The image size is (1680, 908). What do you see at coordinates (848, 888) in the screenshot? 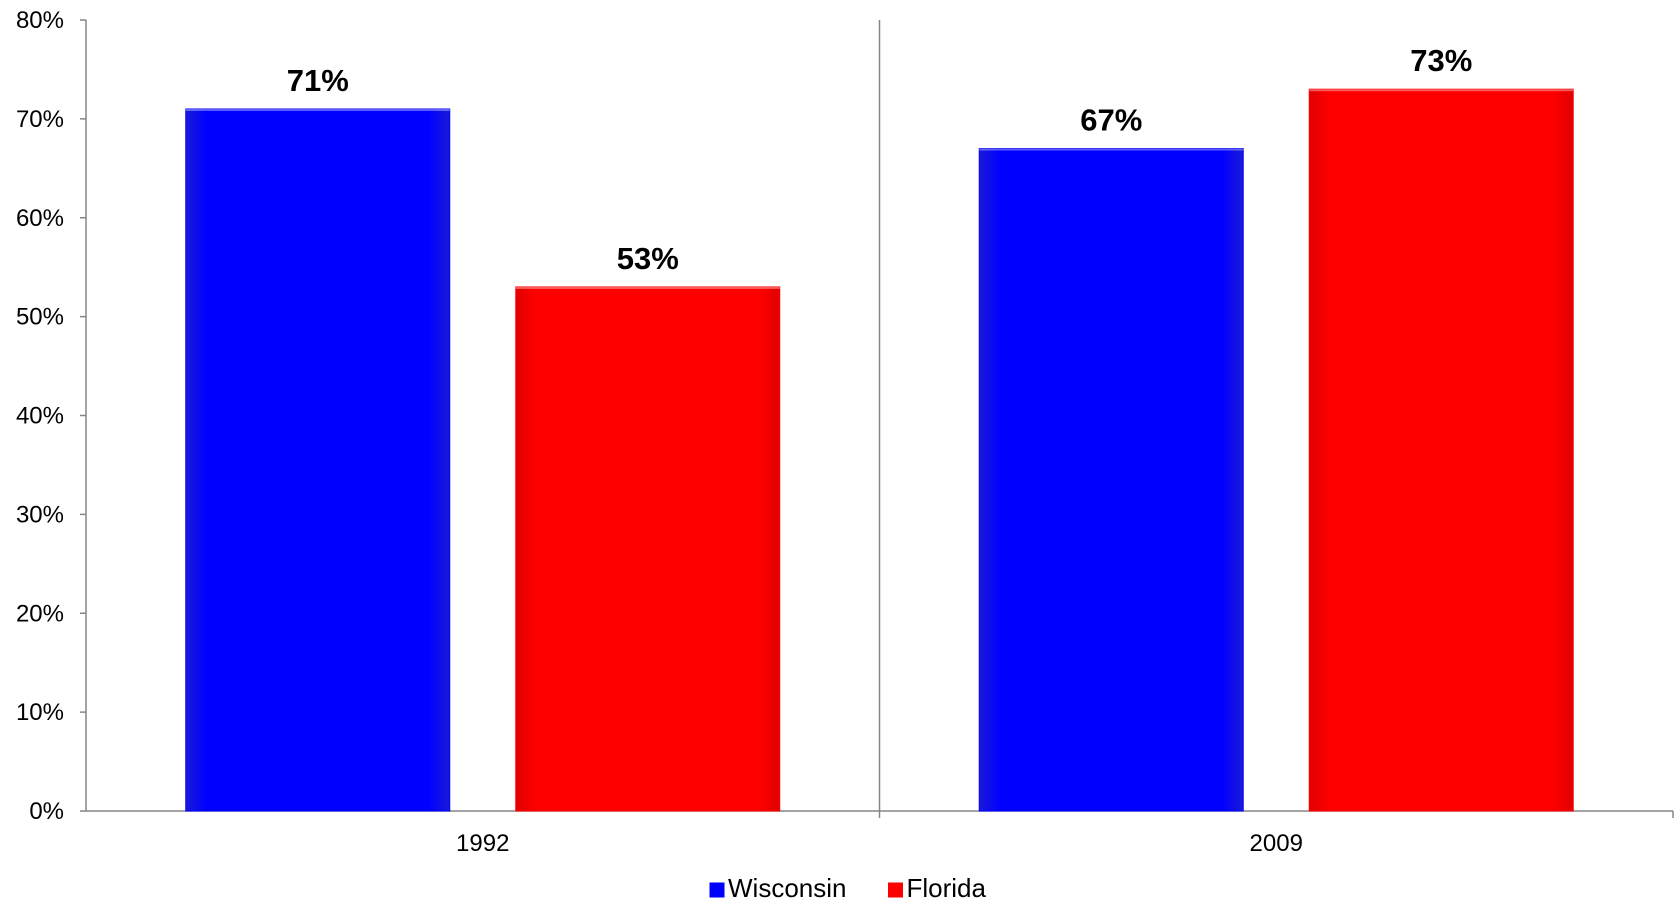
I see `legend: Wisconsin Florida` at bounding box center [848, 888].